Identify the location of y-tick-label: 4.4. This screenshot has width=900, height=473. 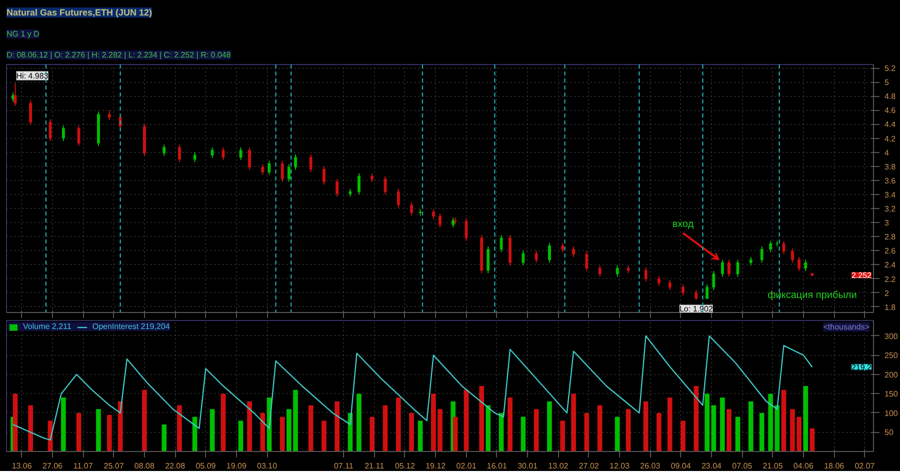
(890, 125).